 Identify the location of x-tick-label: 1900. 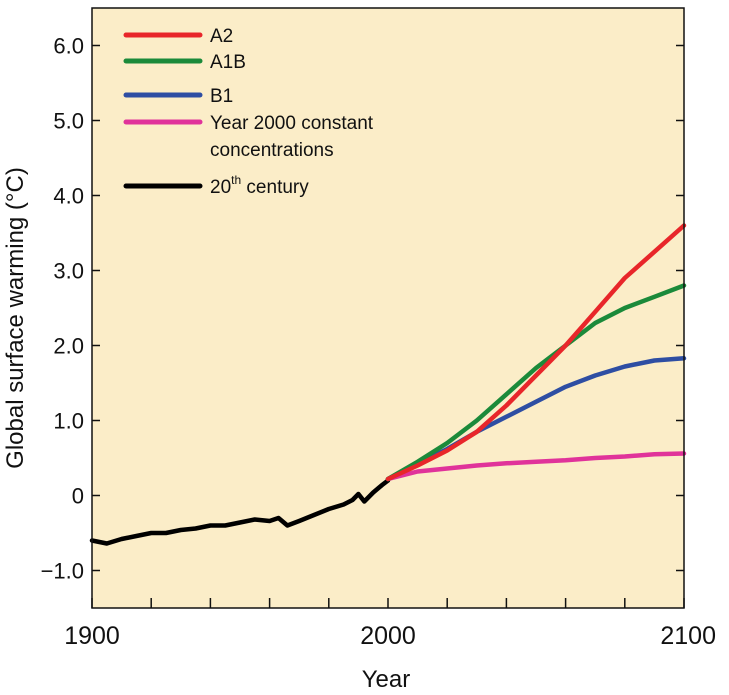
(92, 636).